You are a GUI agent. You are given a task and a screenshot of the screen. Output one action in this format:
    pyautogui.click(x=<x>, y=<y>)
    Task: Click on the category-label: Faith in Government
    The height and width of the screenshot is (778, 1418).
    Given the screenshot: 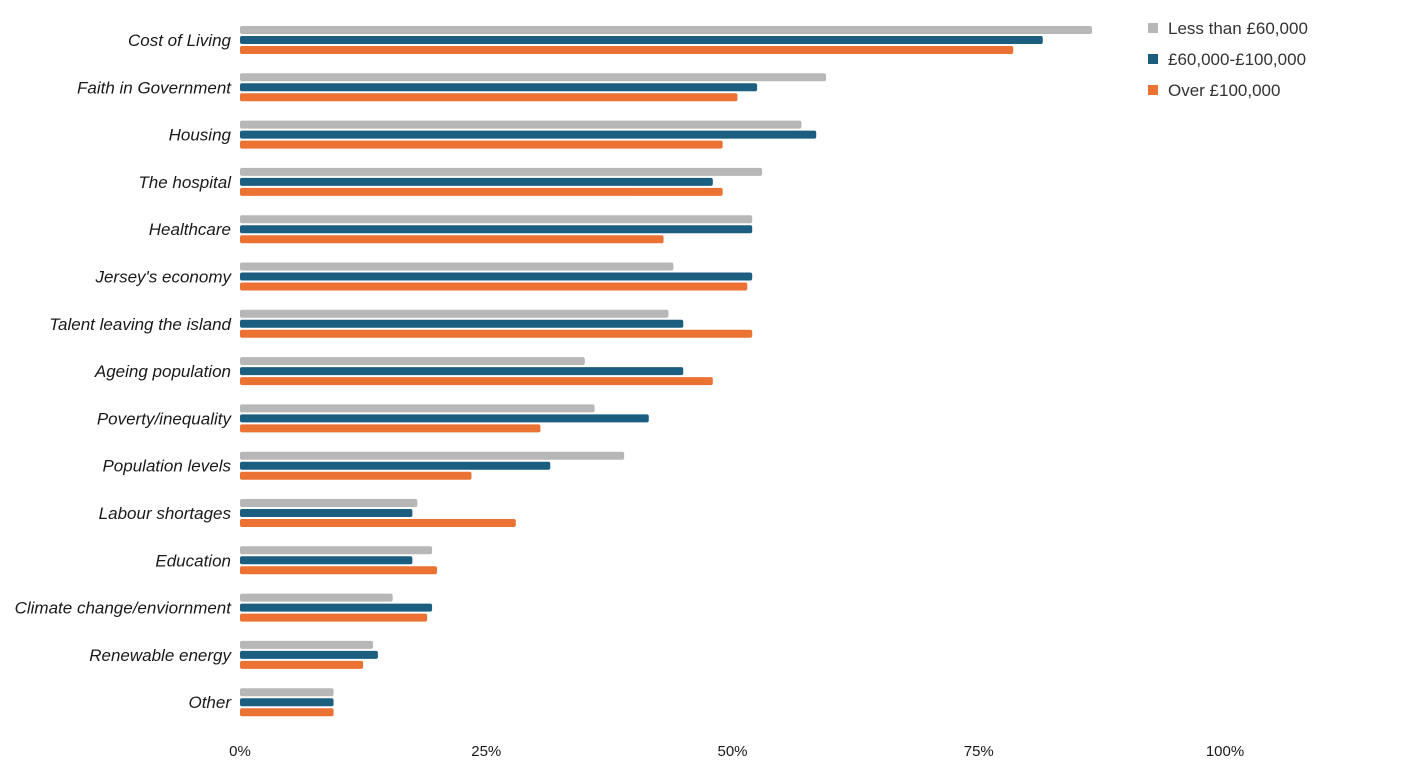 What is the action you would take?
    pyautogui.click(x=154, y=87)
    